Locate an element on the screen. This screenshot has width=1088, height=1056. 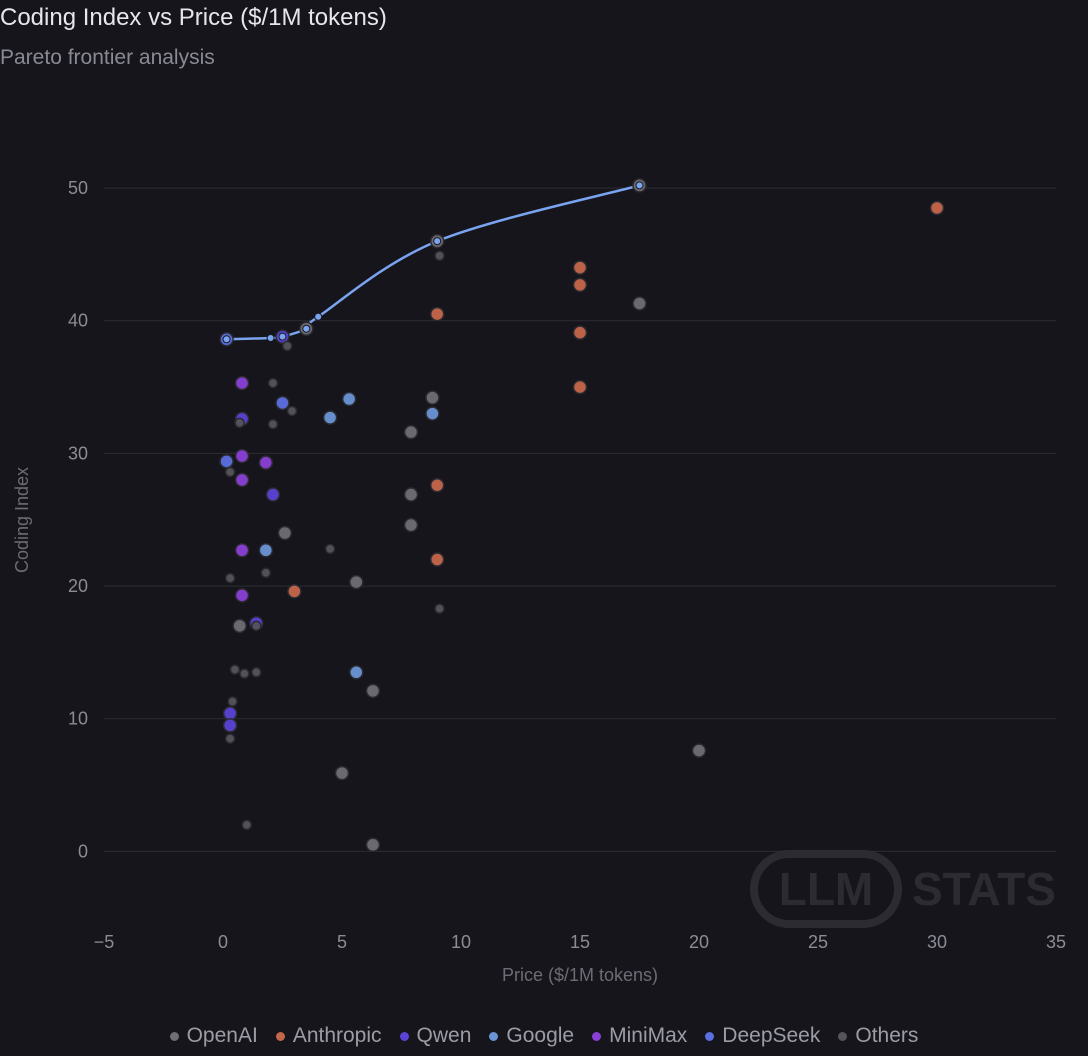
y-tick-label: 30 is located at coordinates (78, 453).